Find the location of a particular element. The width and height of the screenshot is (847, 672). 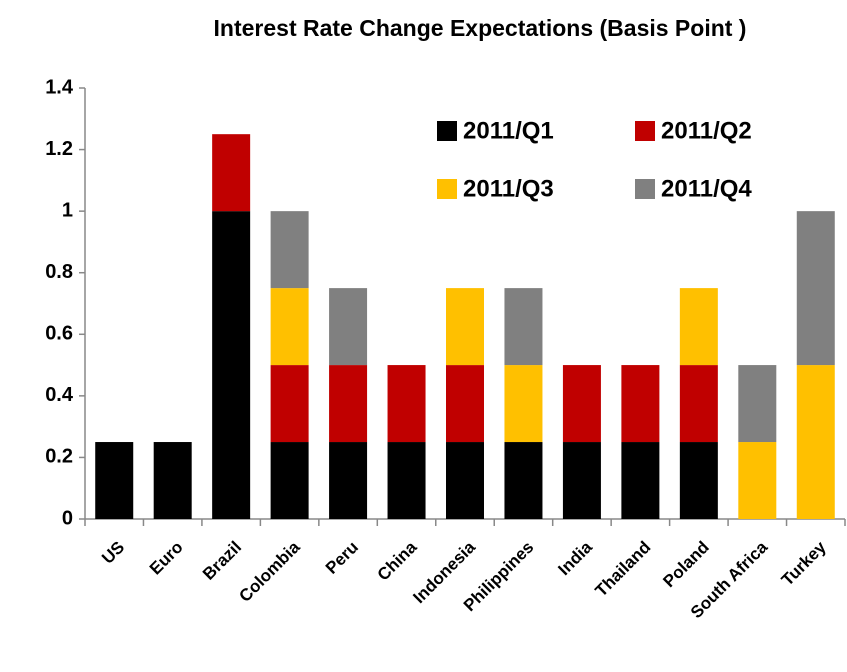

legend-label: 2011/Q3 is located at coordinates (508, 188).